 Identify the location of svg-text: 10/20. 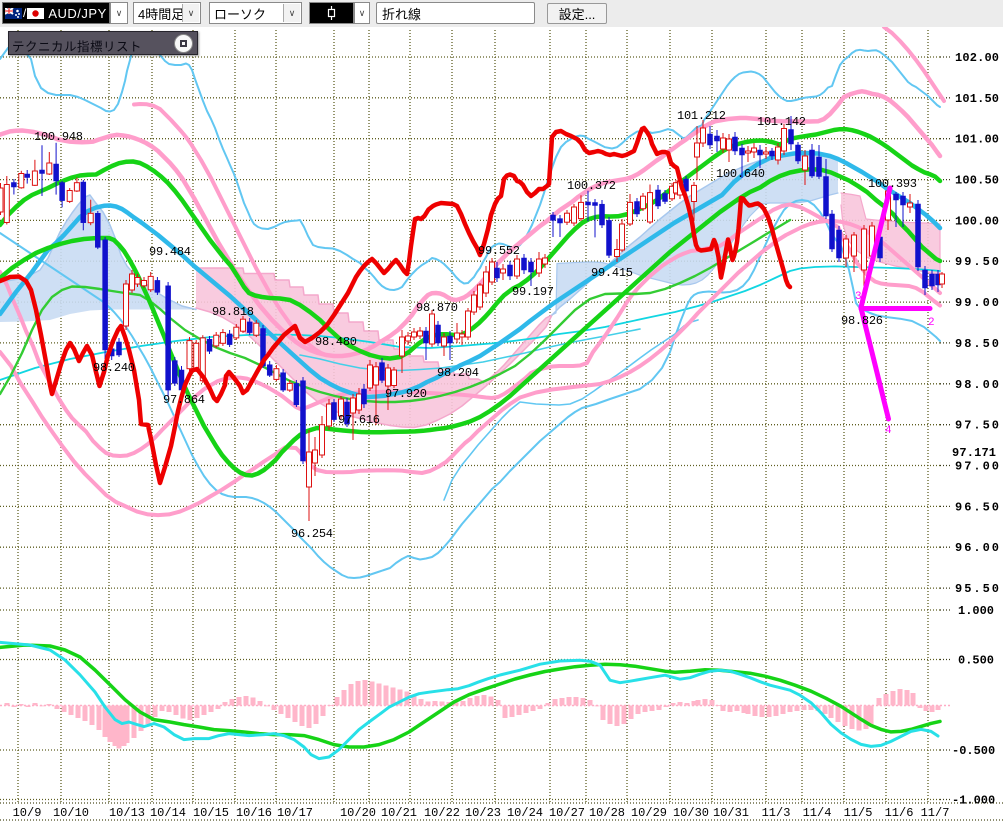
(358, 813).